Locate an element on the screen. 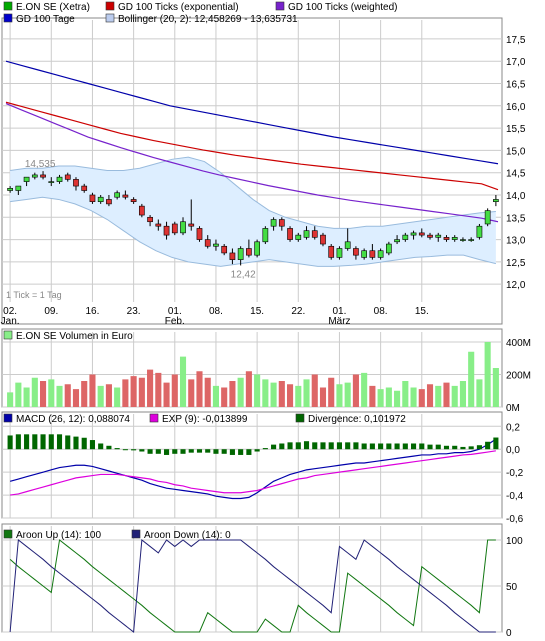 This screenshot has height=641, width=545. price-y-tick-label: 13,0 is located at coordinates (516, 241).